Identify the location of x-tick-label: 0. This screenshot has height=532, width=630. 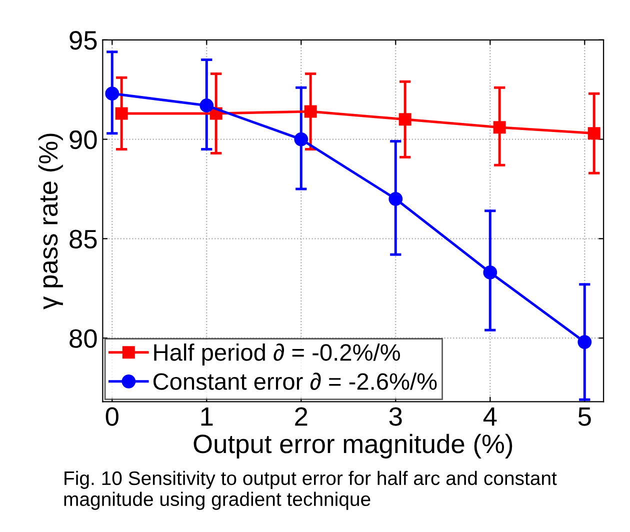
(112, 416).